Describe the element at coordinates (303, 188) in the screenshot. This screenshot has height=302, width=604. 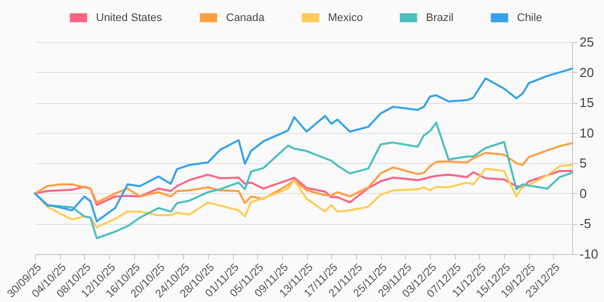
I see `line-series` at that location.